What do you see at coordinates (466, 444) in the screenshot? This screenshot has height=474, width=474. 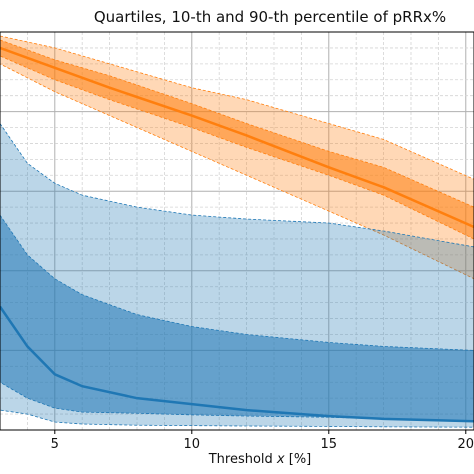 I see `x-tick-label: 20` at bounding box center [466, 444].